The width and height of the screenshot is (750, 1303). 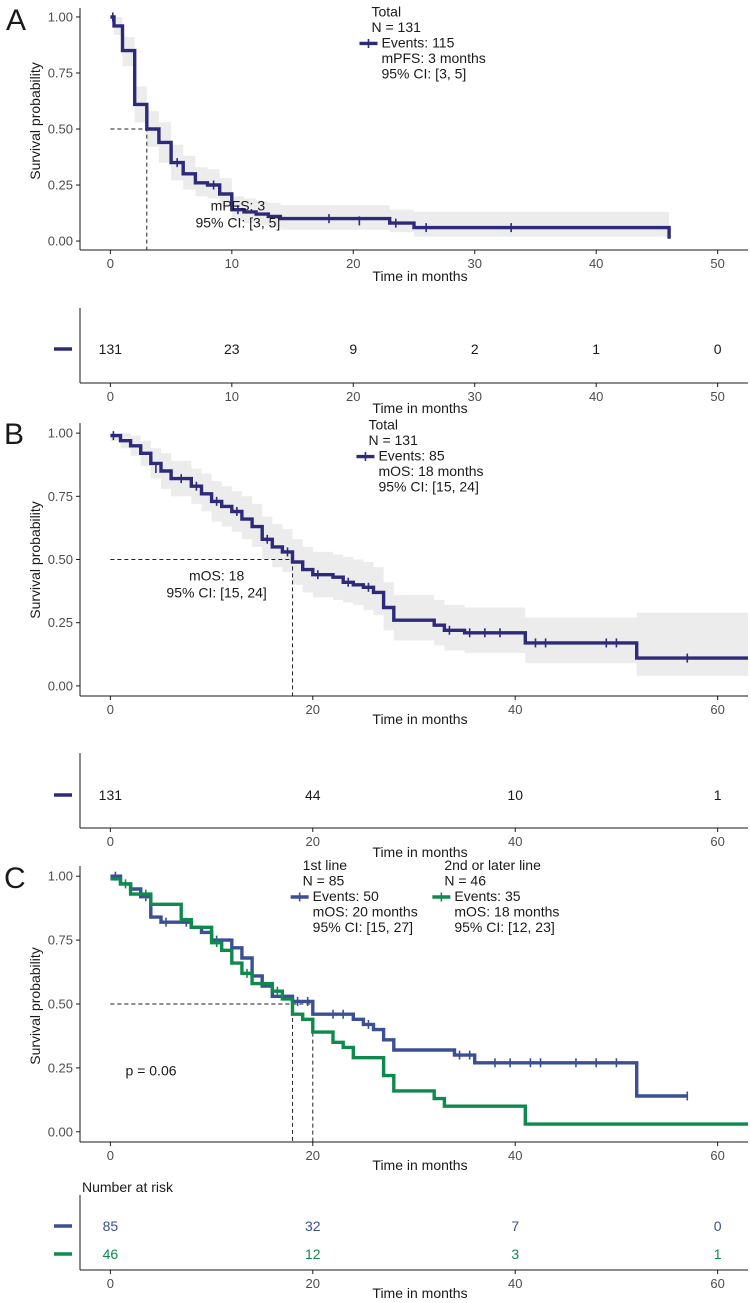 I want to click on legend-text: mOS: 20 months, so click(x=365, y=912).